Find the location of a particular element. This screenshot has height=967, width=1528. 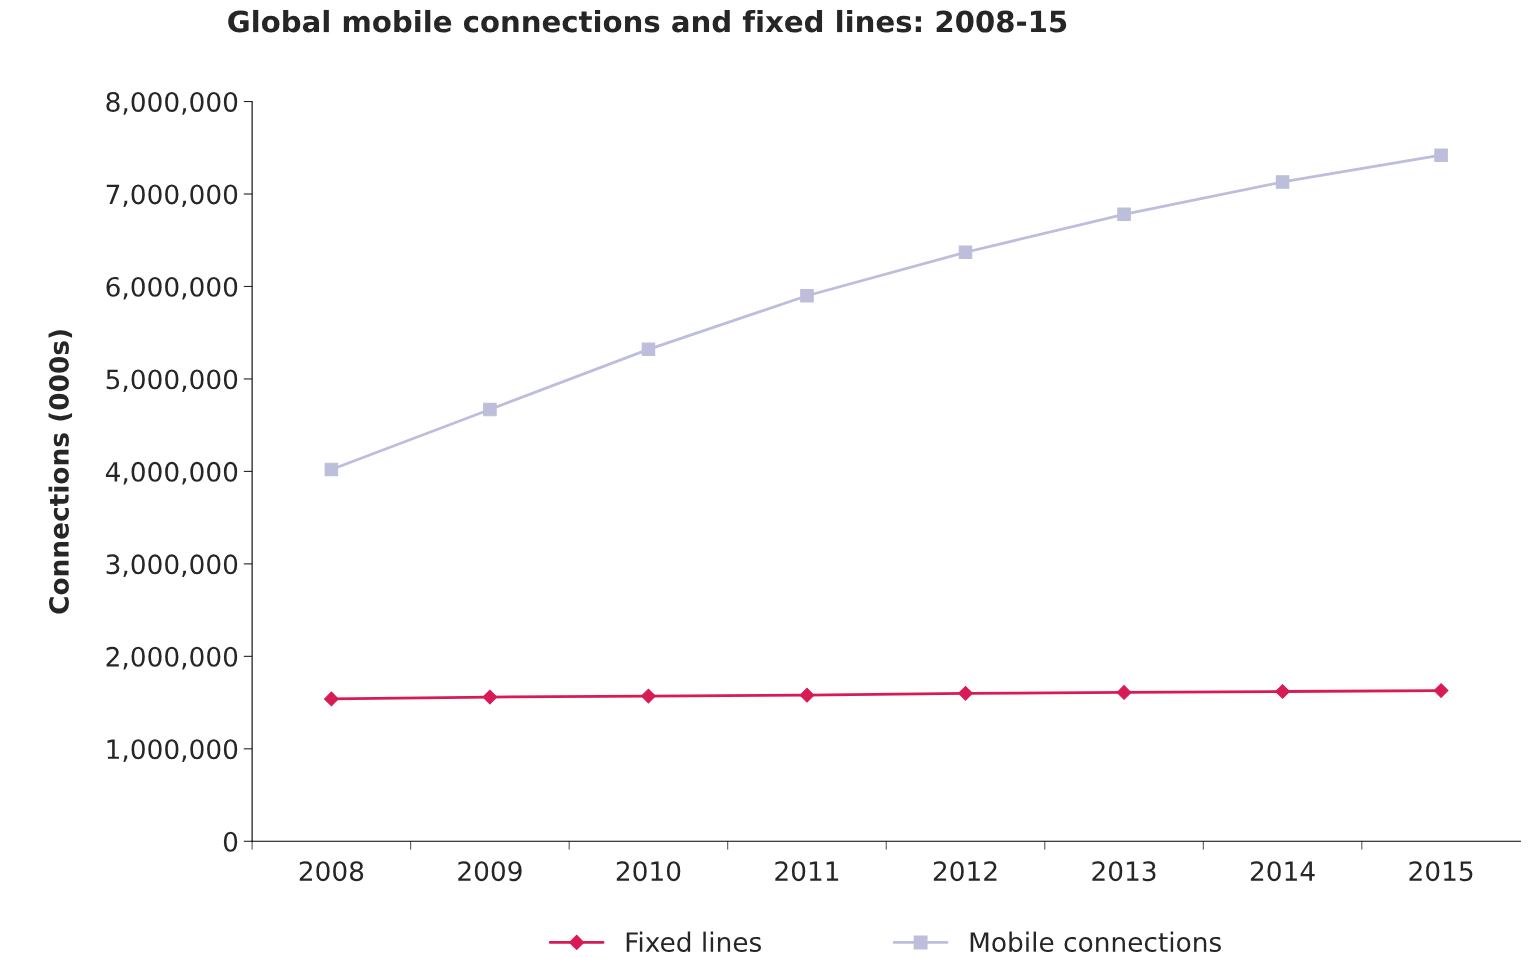

x-tick-label: 2014 is located at coordinates (1282, 871).